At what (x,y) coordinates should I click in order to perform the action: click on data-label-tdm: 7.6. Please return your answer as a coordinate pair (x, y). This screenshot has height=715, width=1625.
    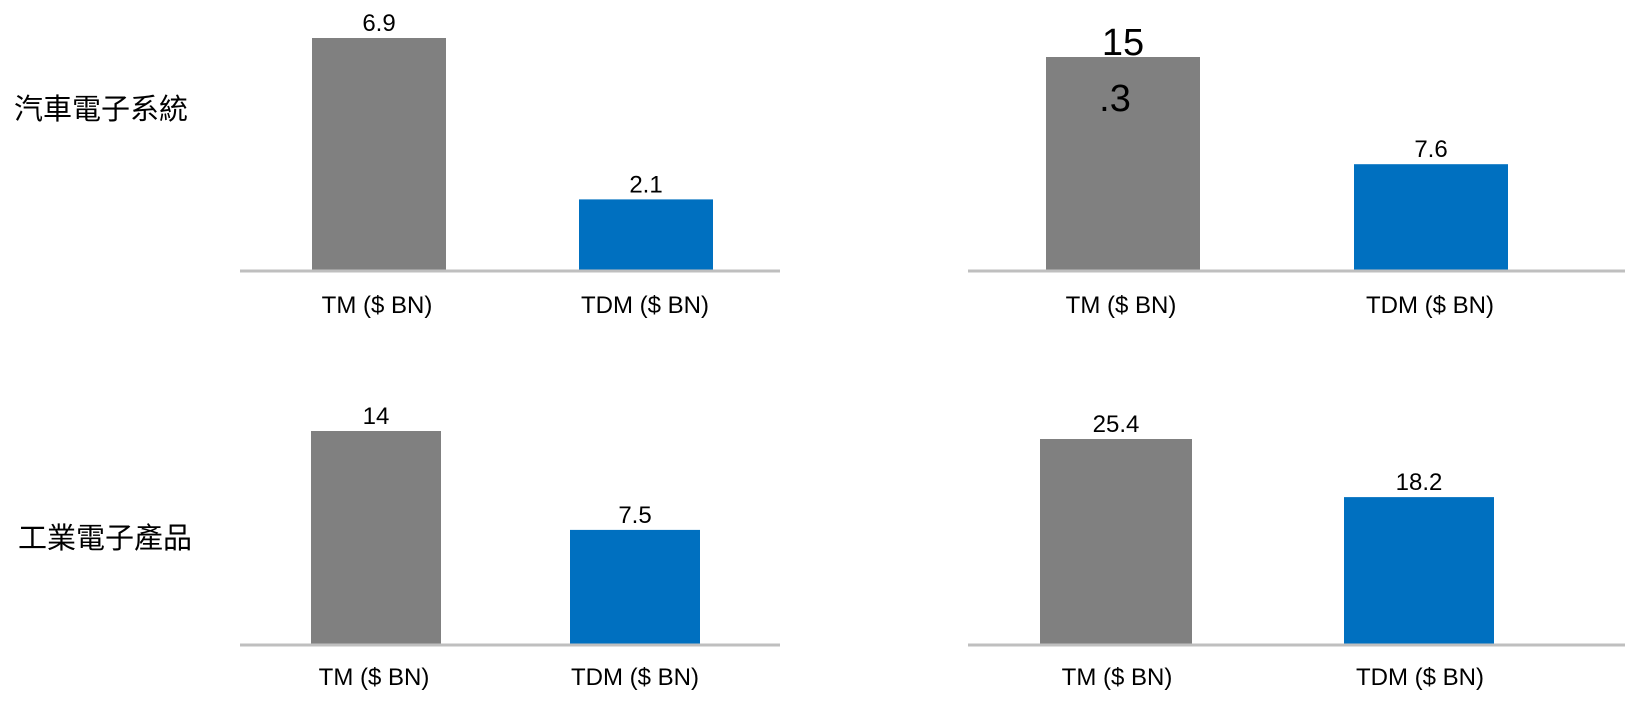
    Looking at the image, I should click on (1430, 149).